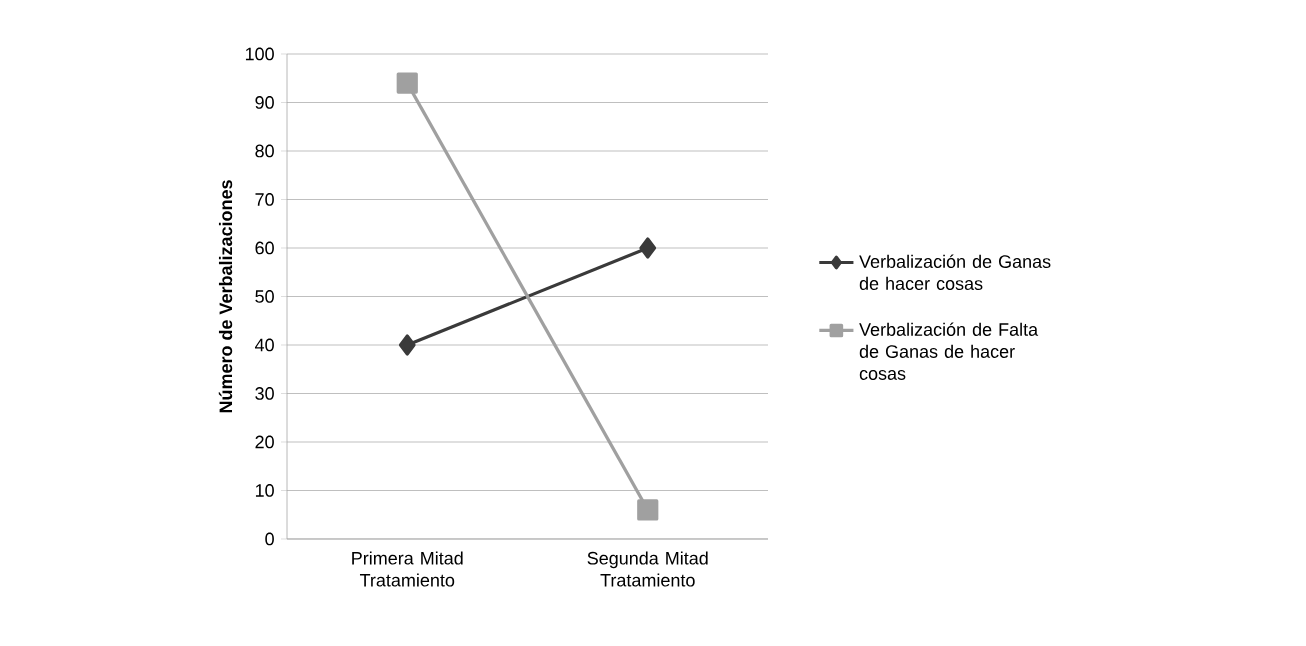  What do you see at coordinates (259, 54) in the screenshot?
I see `y-tick-label: 100` at bounding box center [259, 54].